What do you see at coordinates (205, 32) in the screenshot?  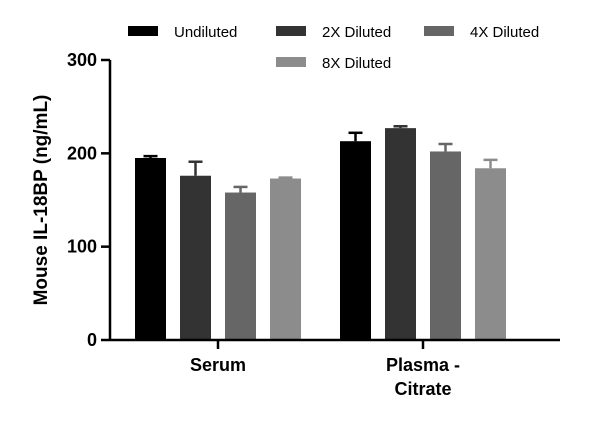 I see `legend-label-undiluted: Undiluted` at bounding box center [205, 32].